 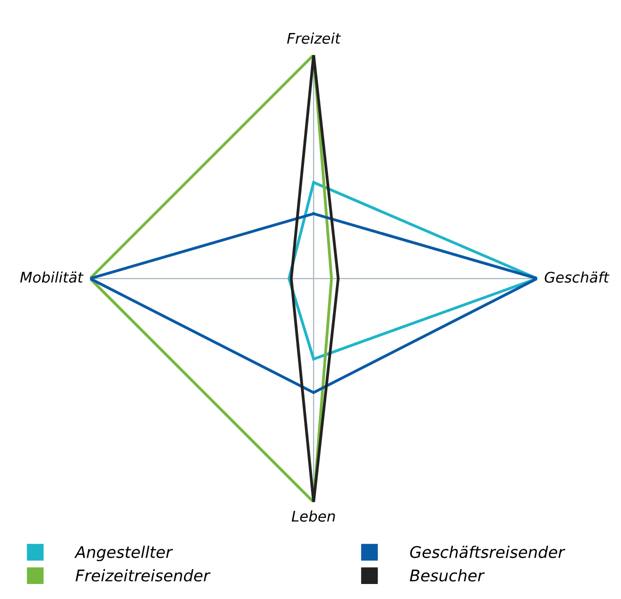 What do you see at coordinates (577, 277) in the screenshot?
I see `spoke-label: Geschäft` at bounding box center [577, 277].